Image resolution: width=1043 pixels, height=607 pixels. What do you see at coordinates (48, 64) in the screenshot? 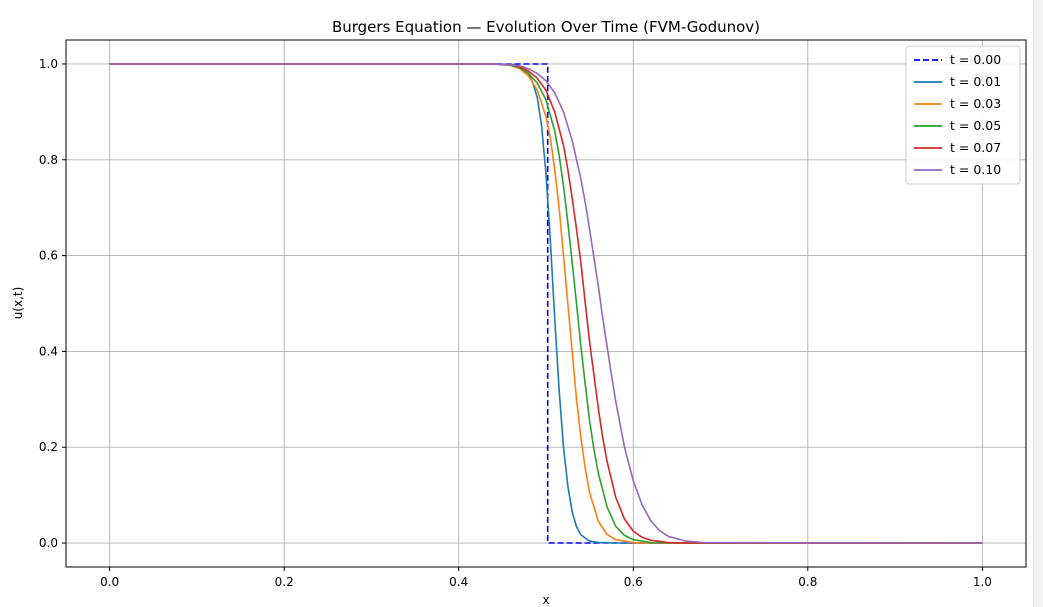
I see `y-tick-label: 1.0` at bounding box center [48, 64].